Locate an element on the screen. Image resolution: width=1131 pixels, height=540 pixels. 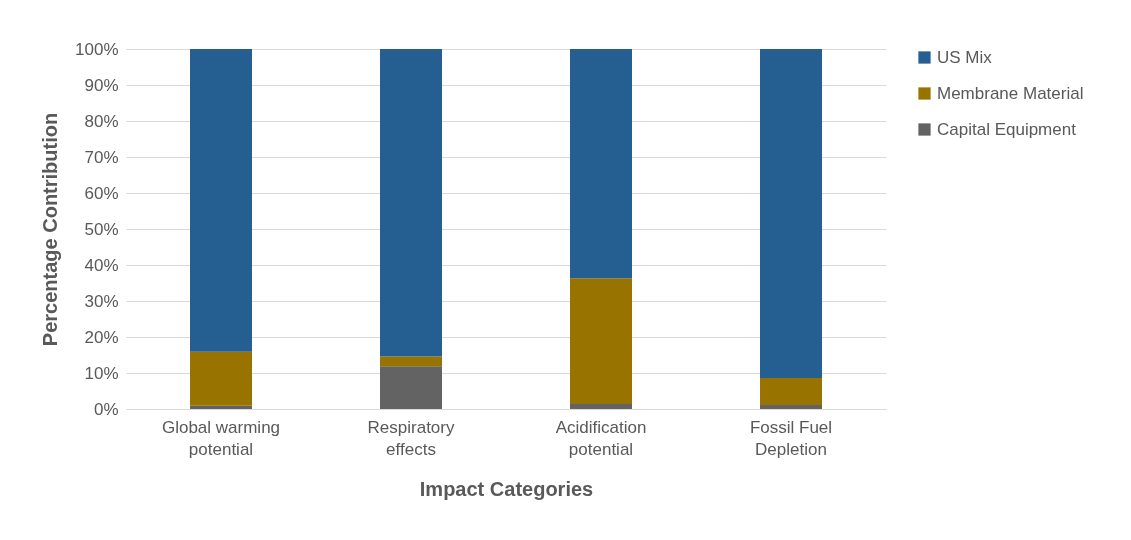
y-tick-label: 90% is located at coordinates (101, 85).